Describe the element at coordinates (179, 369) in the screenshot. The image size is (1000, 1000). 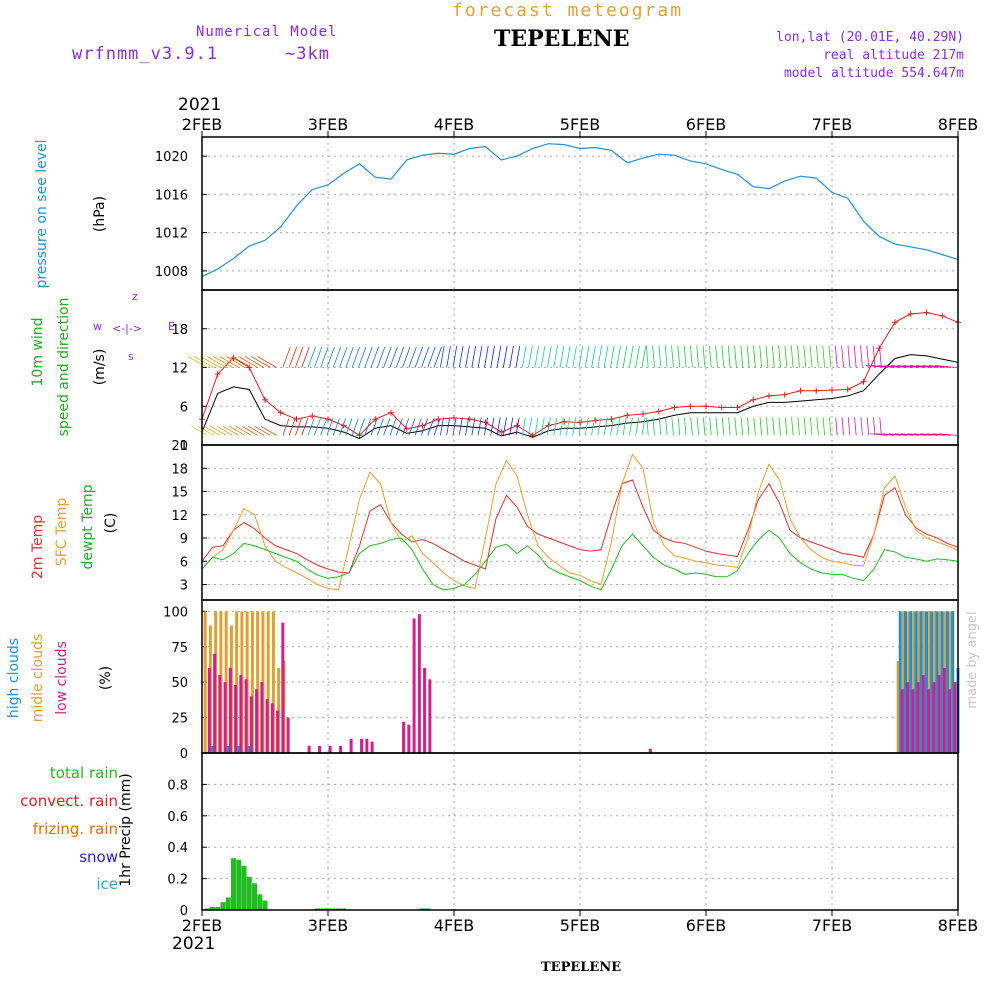
I see `y-tick-label: 12` at that location.